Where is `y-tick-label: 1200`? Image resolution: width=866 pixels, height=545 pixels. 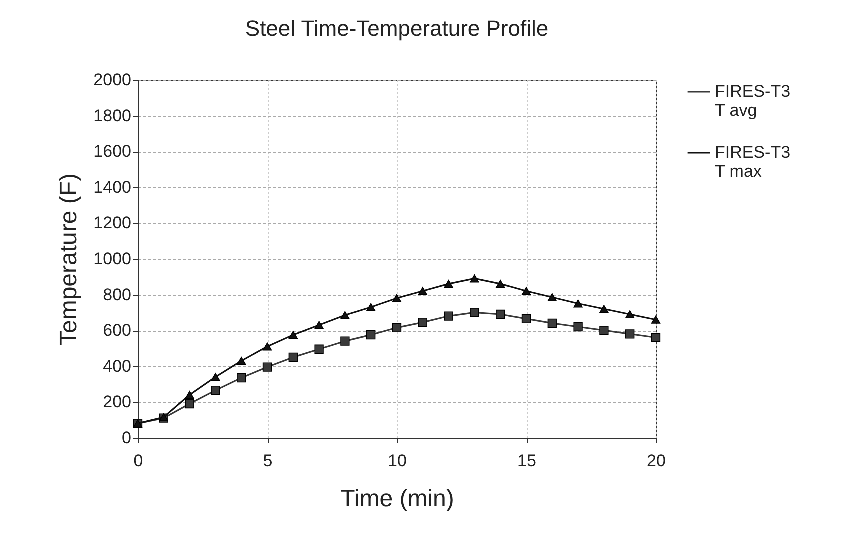 y-tick-label: 1200 is located at coordinates (113, 223).